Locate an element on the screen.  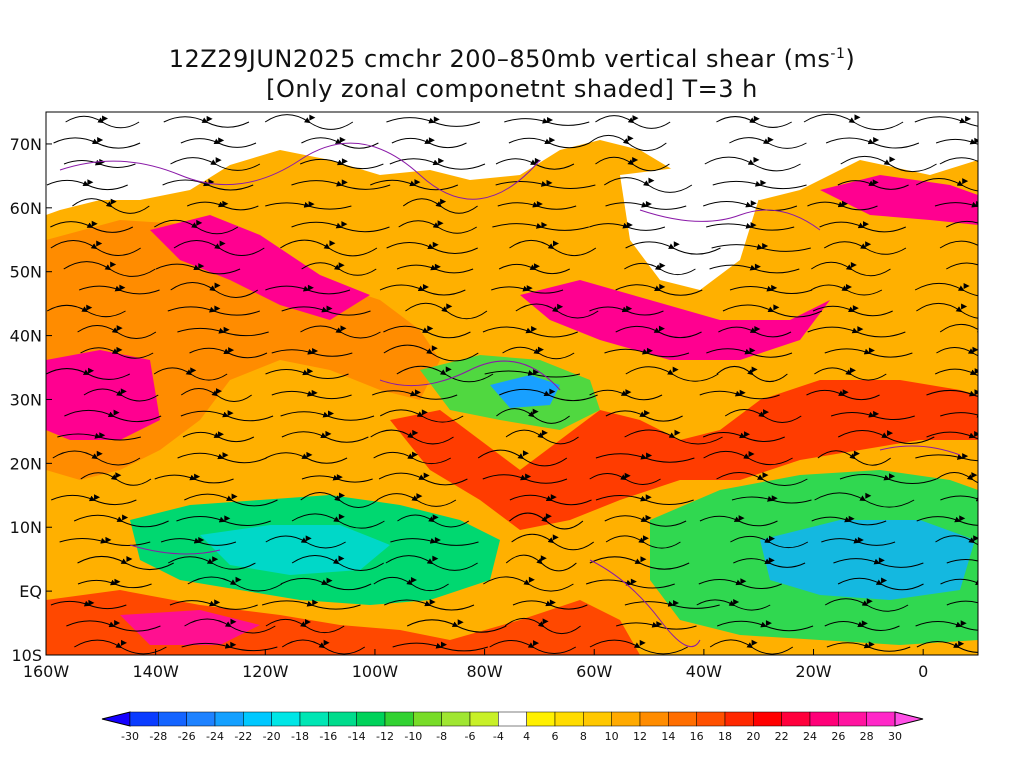
southern-magenta-band is located at coordinates (190, 627).